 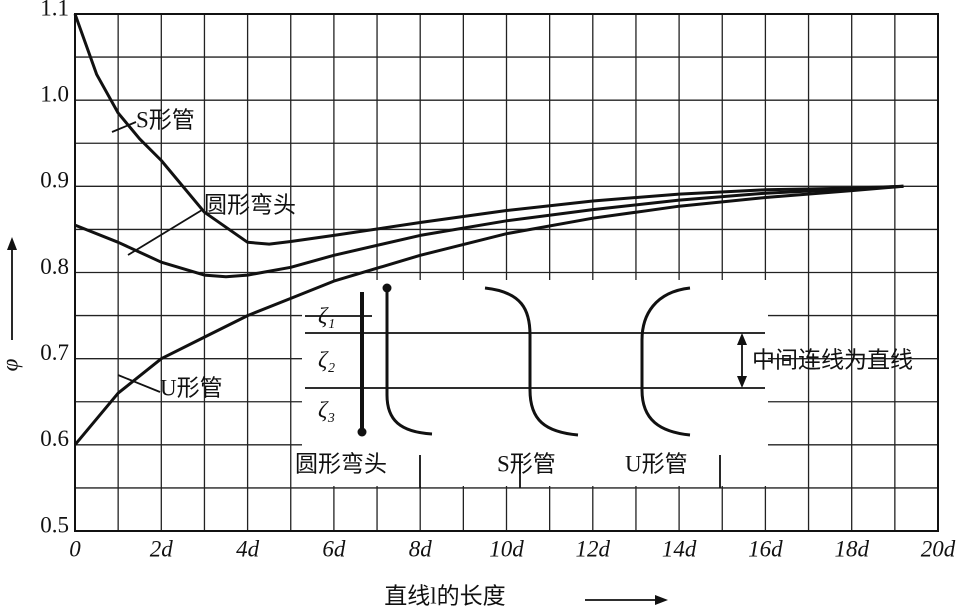 I want to click on curve-label: S形管, so click(x=165, y=119).